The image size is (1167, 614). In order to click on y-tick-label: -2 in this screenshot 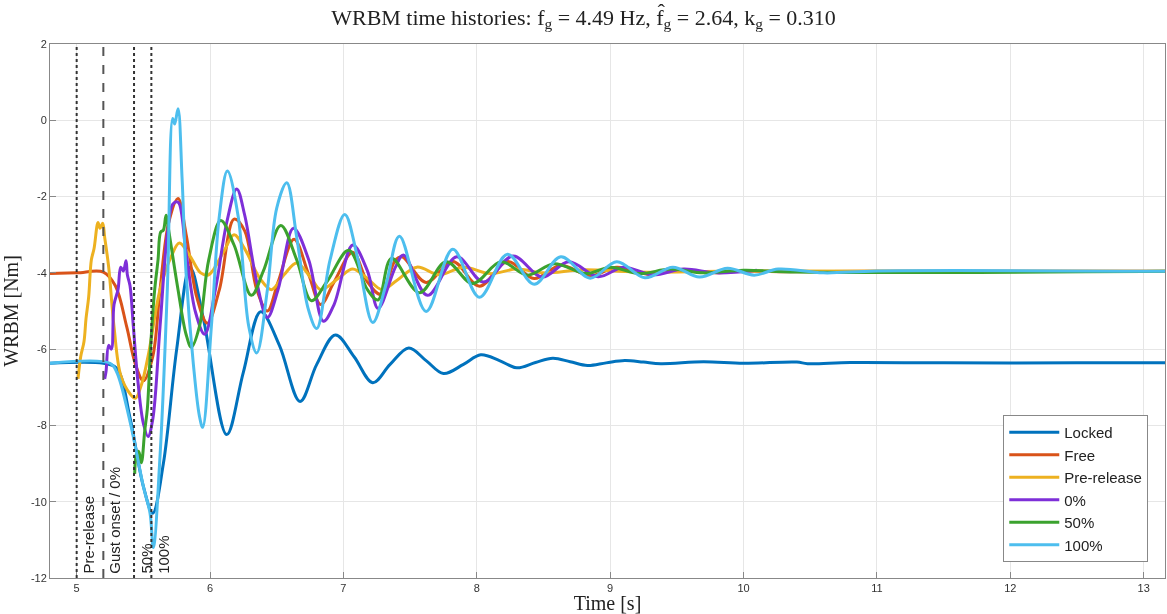, I will do `click(42, 196)`.